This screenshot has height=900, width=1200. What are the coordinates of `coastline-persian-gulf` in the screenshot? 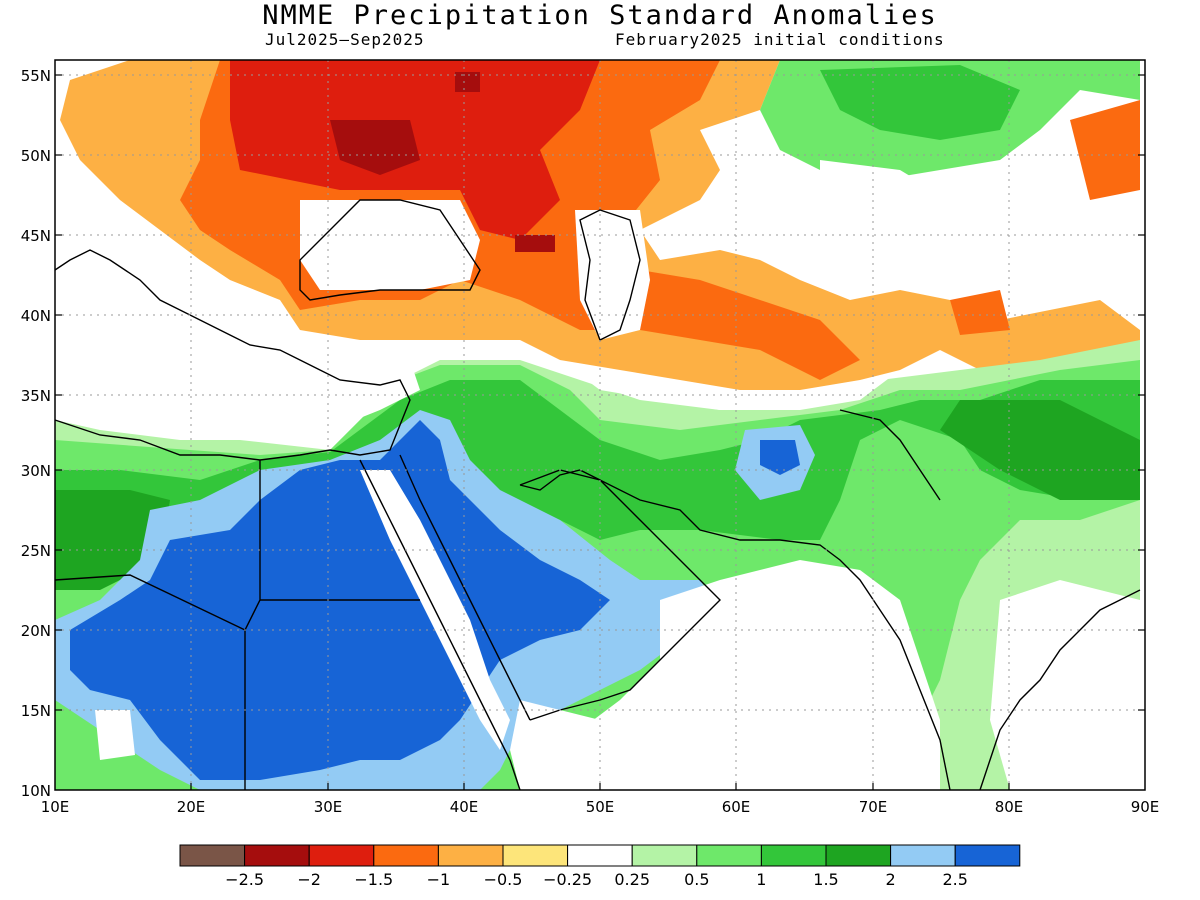 It's located at (735, 630).